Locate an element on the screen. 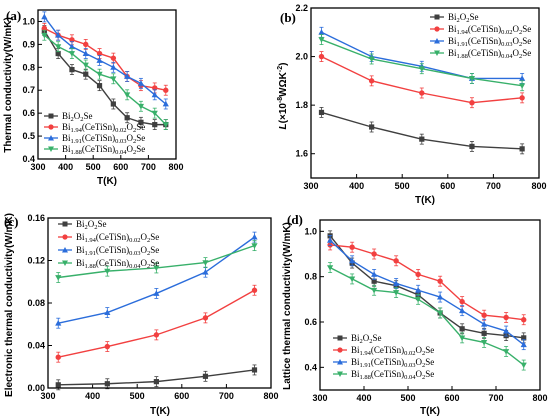  legend-item-s3: Bi1.88(CeTiSn)0.04O2Se is located at coordinates (383, 375).